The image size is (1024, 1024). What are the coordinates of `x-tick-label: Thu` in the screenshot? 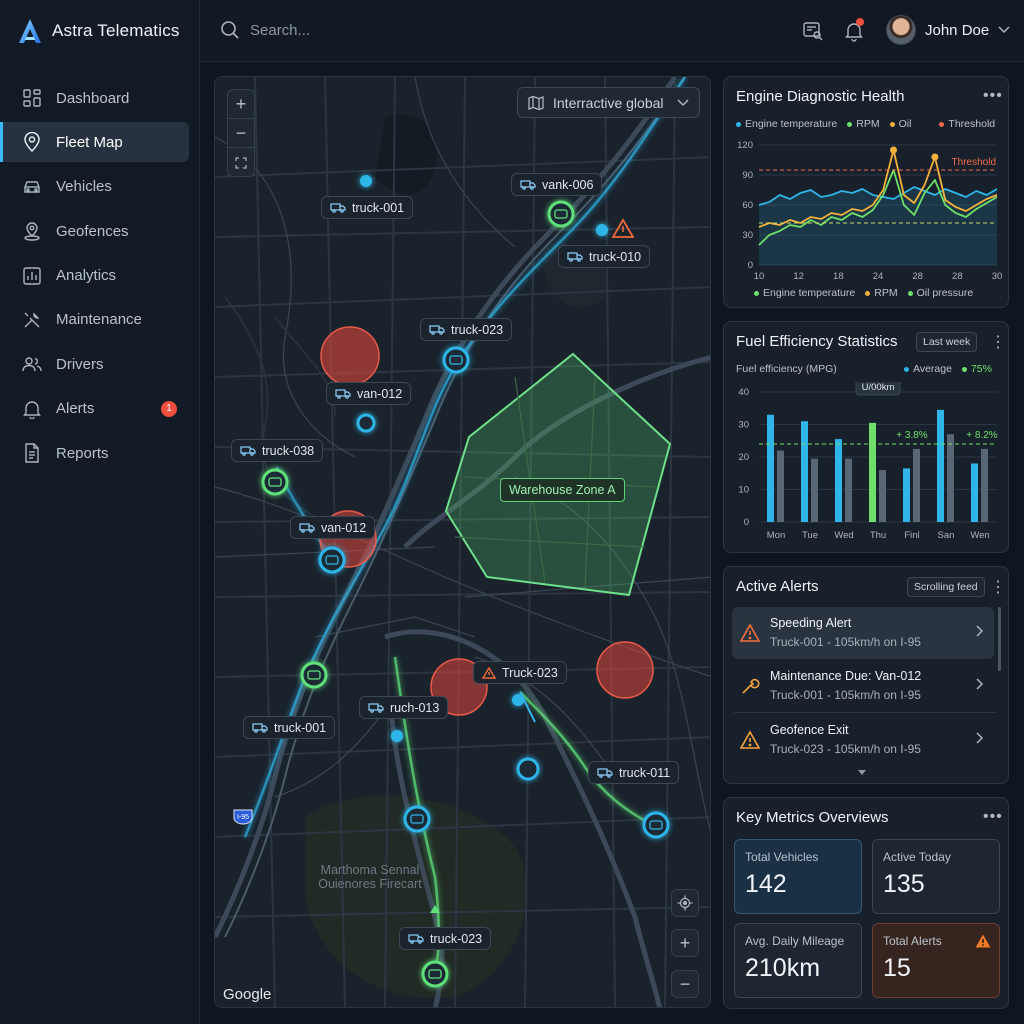 It's located at (878, 535).